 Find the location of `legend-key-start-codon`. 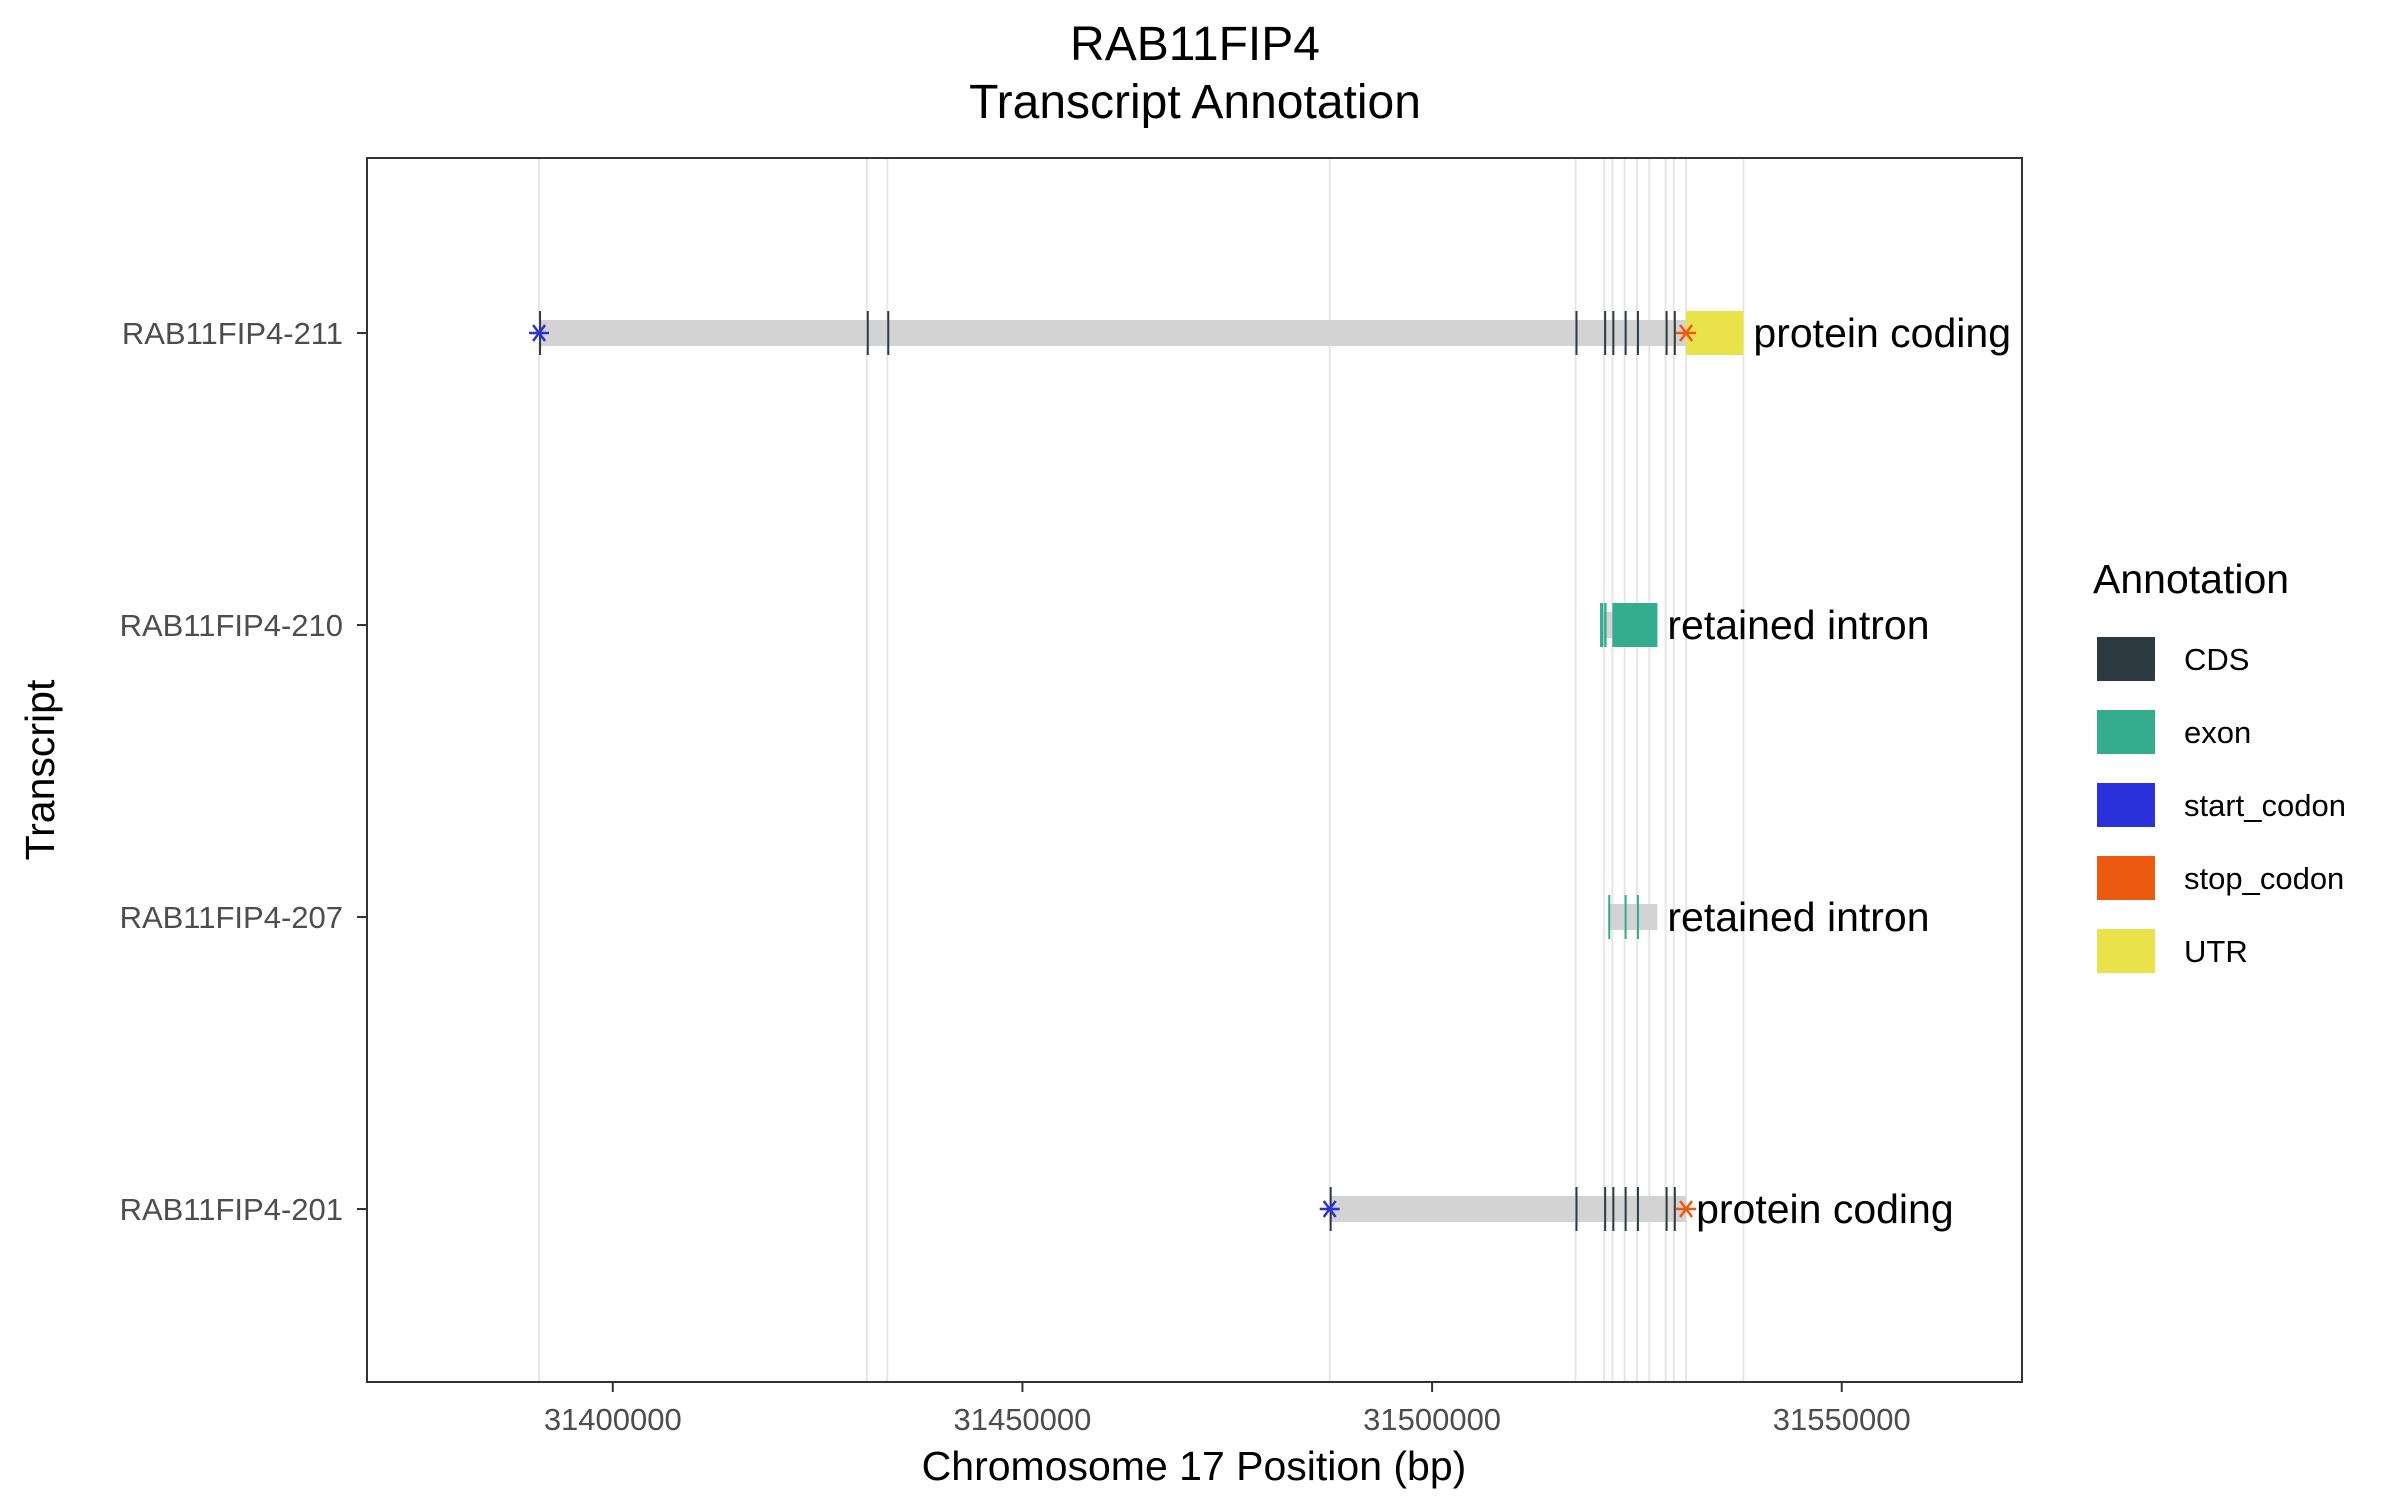

legend-key-start-codon is located at coordinates (2126, 805).